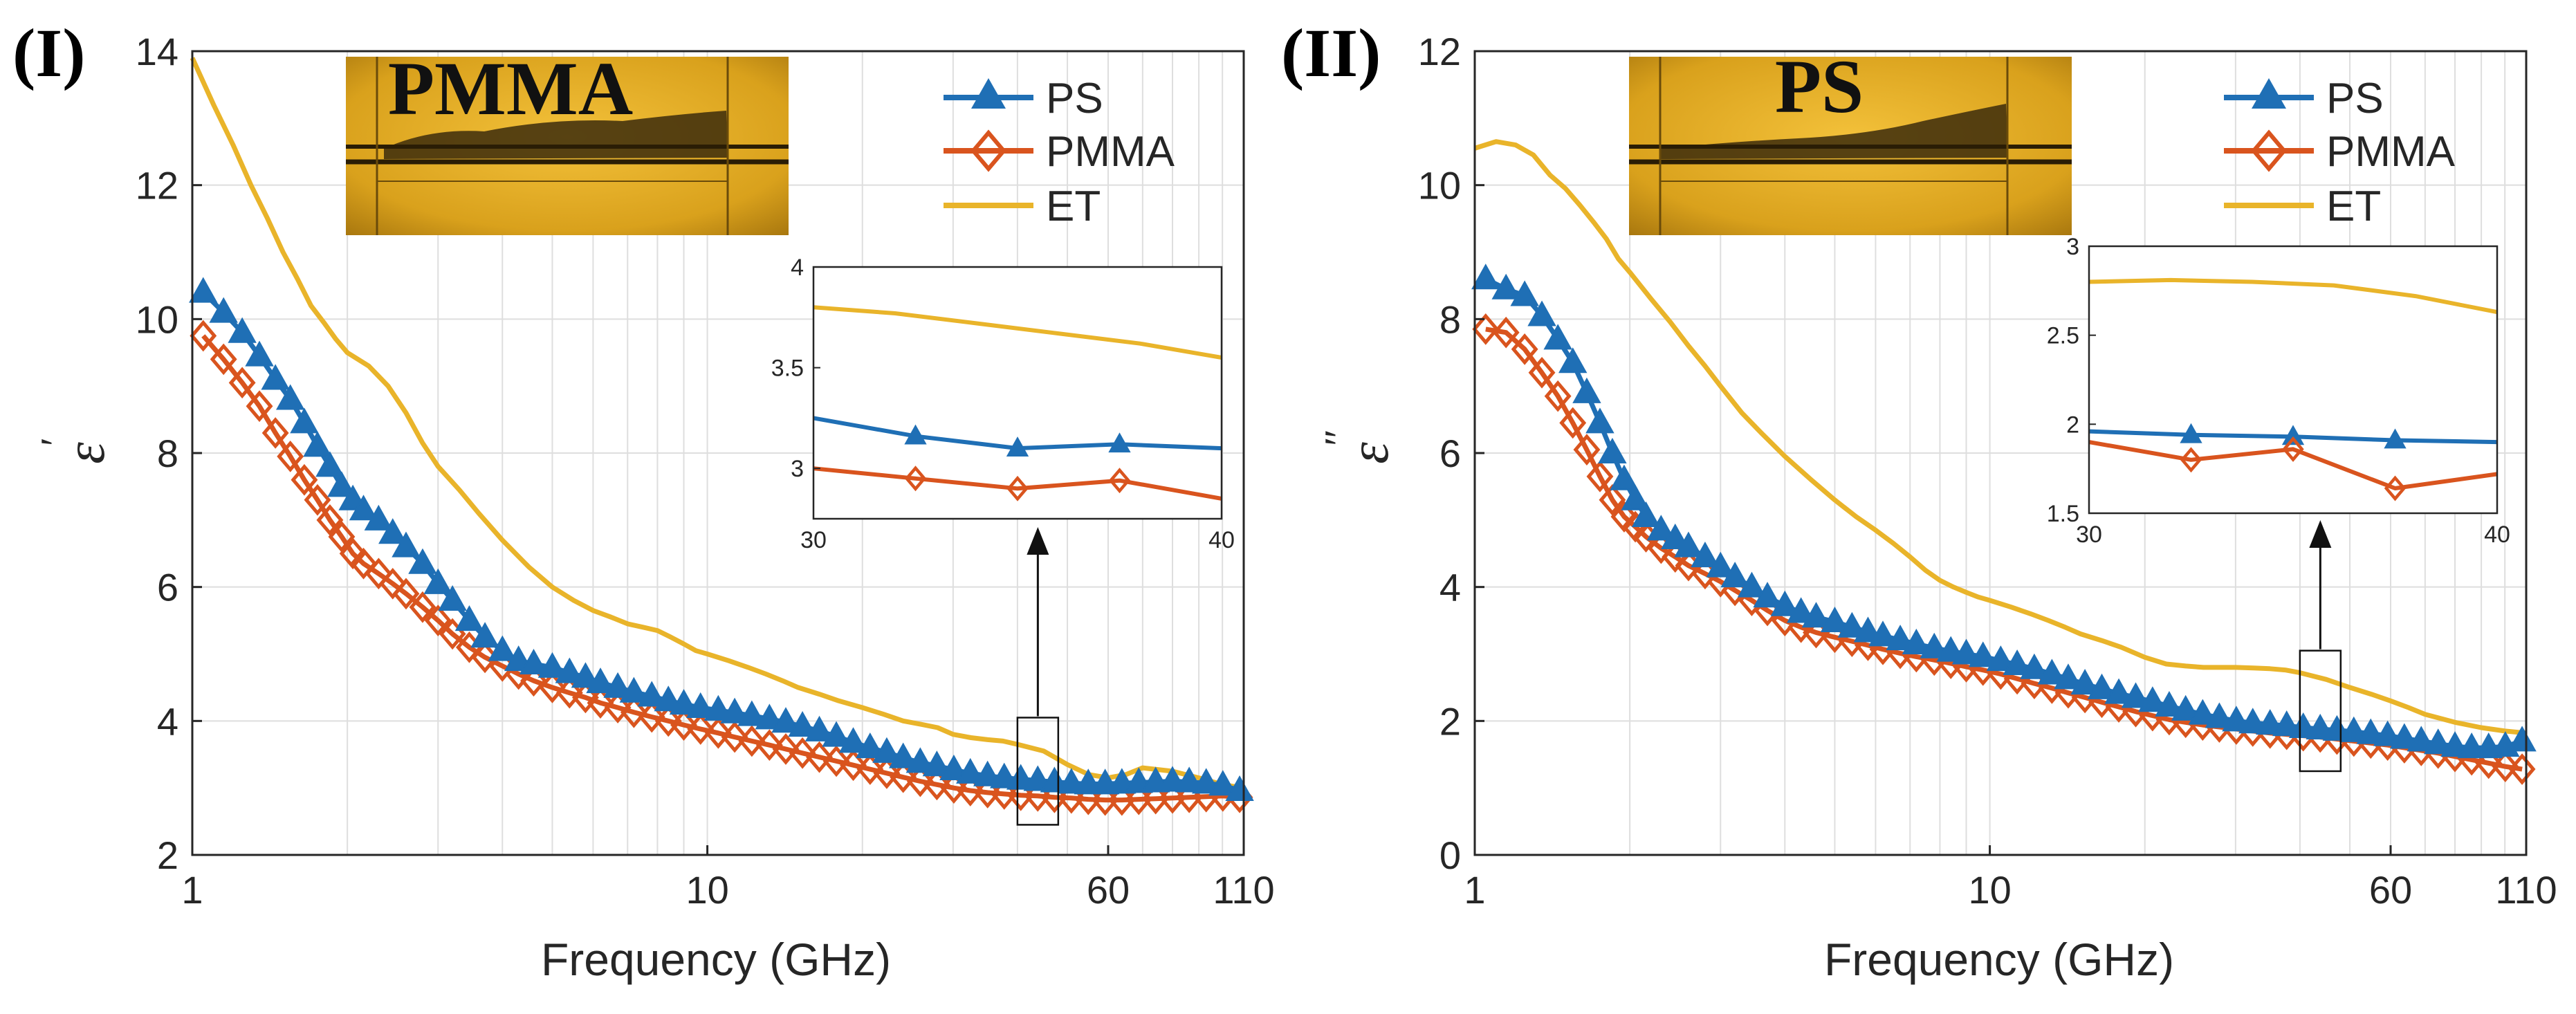 The width and height of the screenshot is (2576, 1014). I want to click on legend-label-et: ET, so click(1073, 207).